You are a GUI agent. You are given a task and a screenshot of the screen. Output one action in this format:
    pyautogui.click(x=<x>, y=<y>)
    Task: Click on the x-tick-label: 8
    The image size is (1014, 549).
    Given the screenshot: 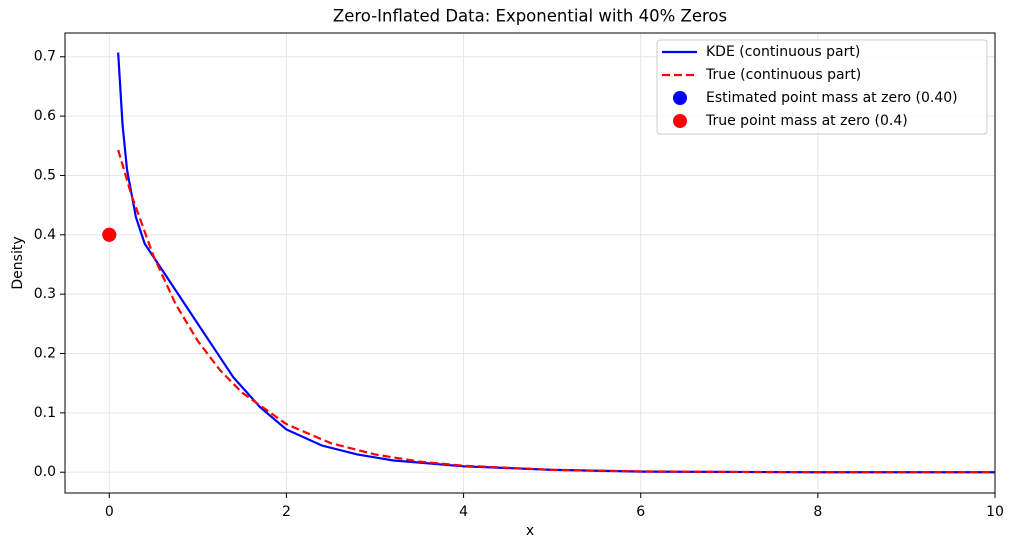 What is the action you would take?
    pyautogui.click(x=817, y=512)
    